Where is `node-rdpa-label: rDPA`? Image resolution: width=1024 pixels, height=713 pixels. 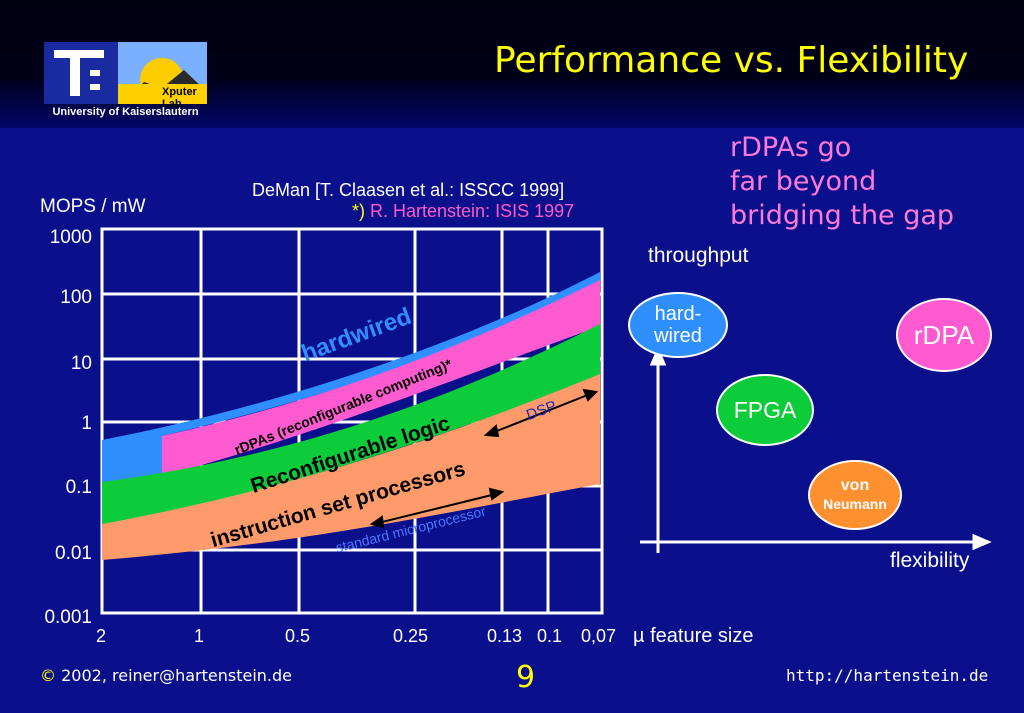 node-rdpa-label: rDPA is located at coordinates (944, 334).